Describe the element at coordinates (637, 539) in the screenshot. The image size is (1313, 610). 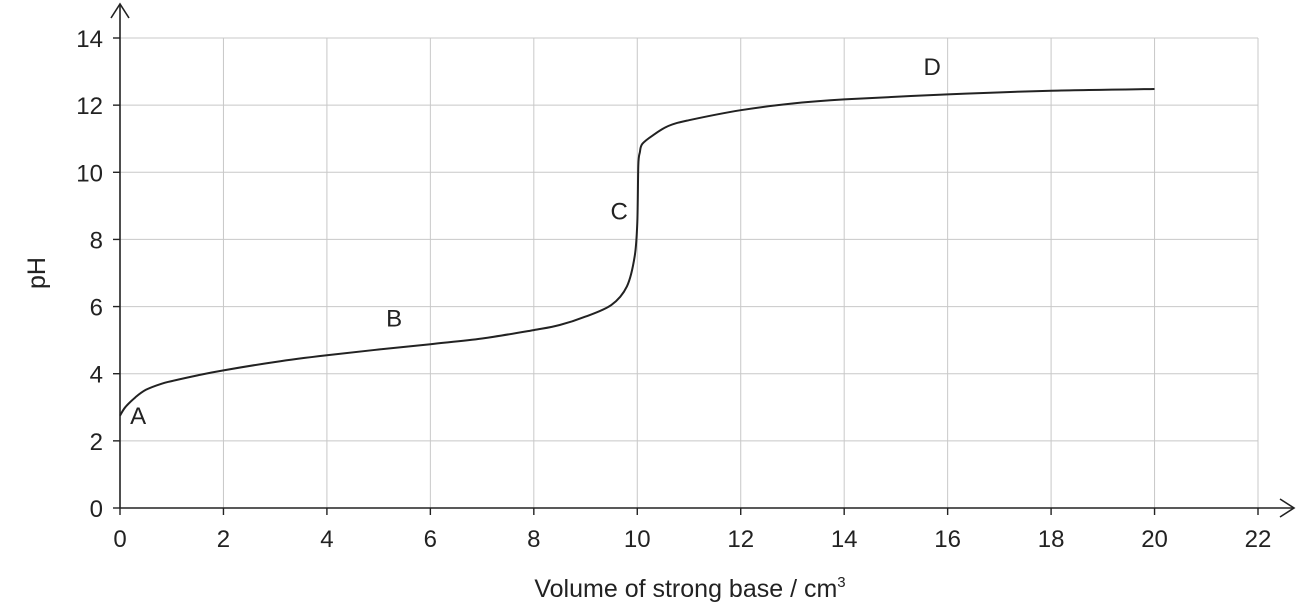
I see `x-tick-label: 10` at that location.